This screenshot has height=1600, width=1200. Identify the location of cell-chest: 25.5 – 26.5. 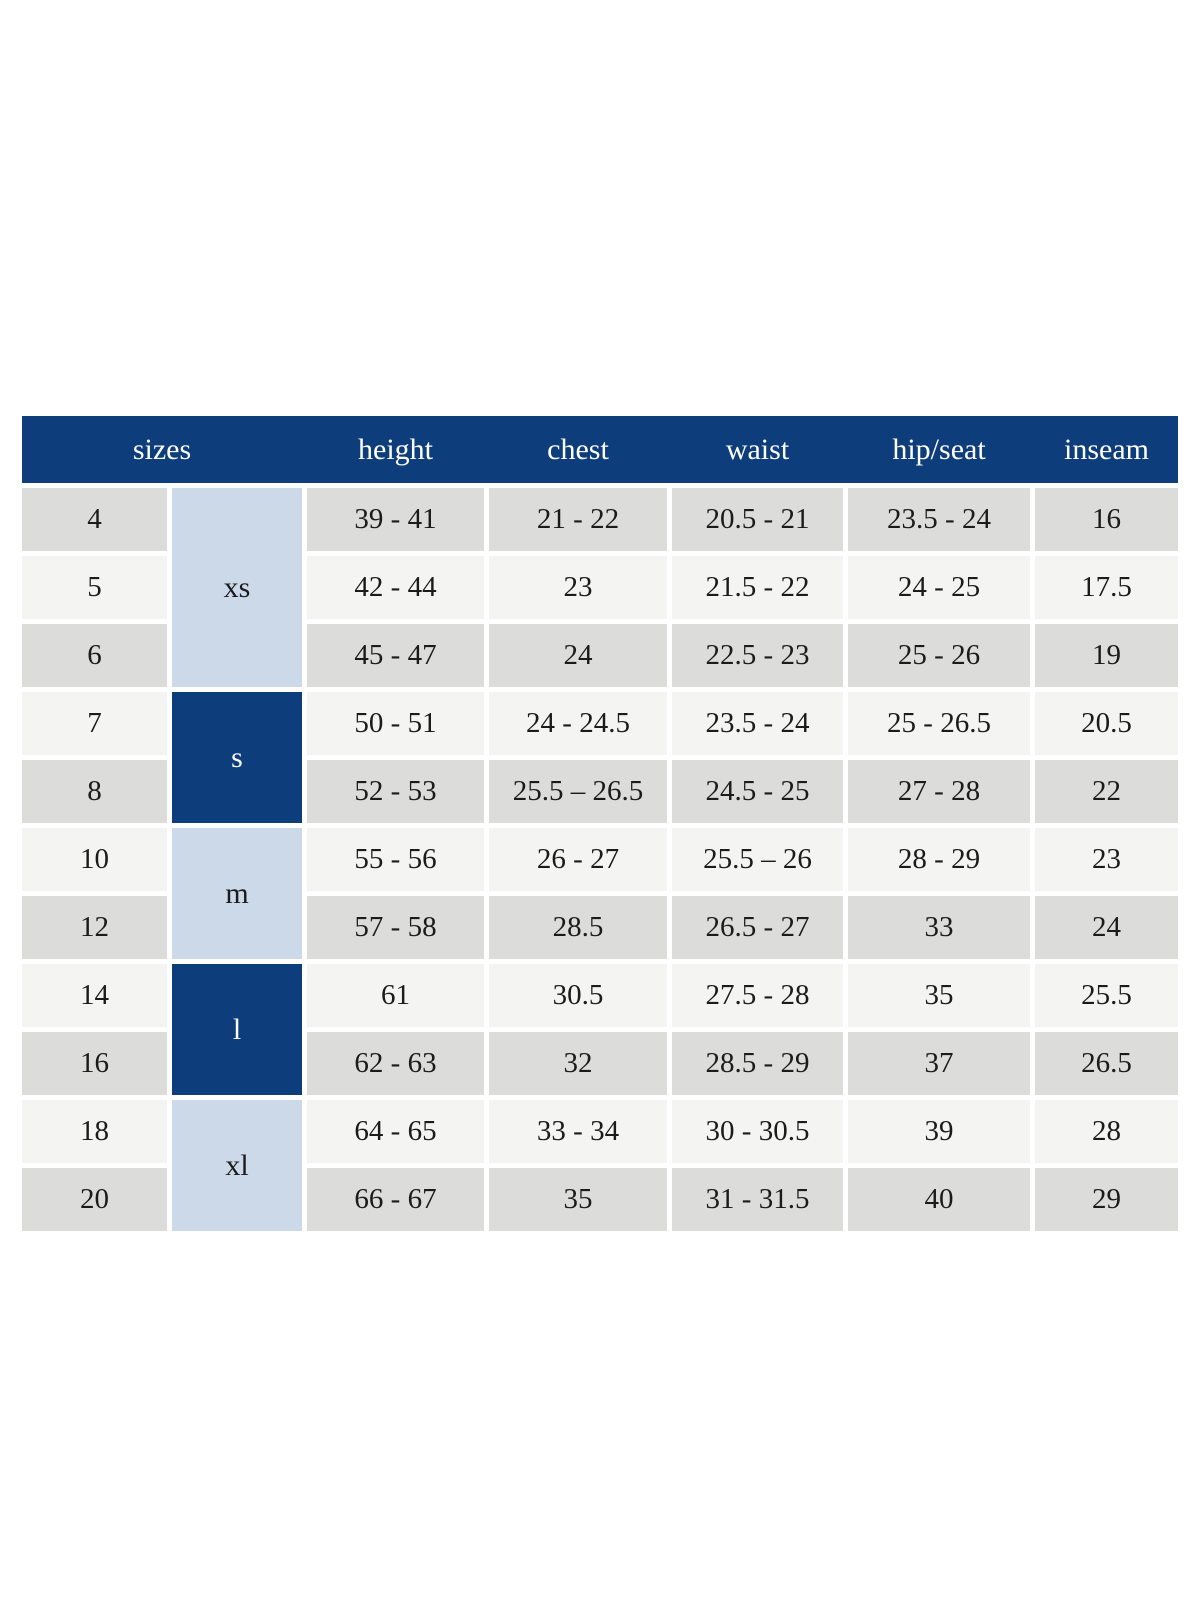
(578, 791).